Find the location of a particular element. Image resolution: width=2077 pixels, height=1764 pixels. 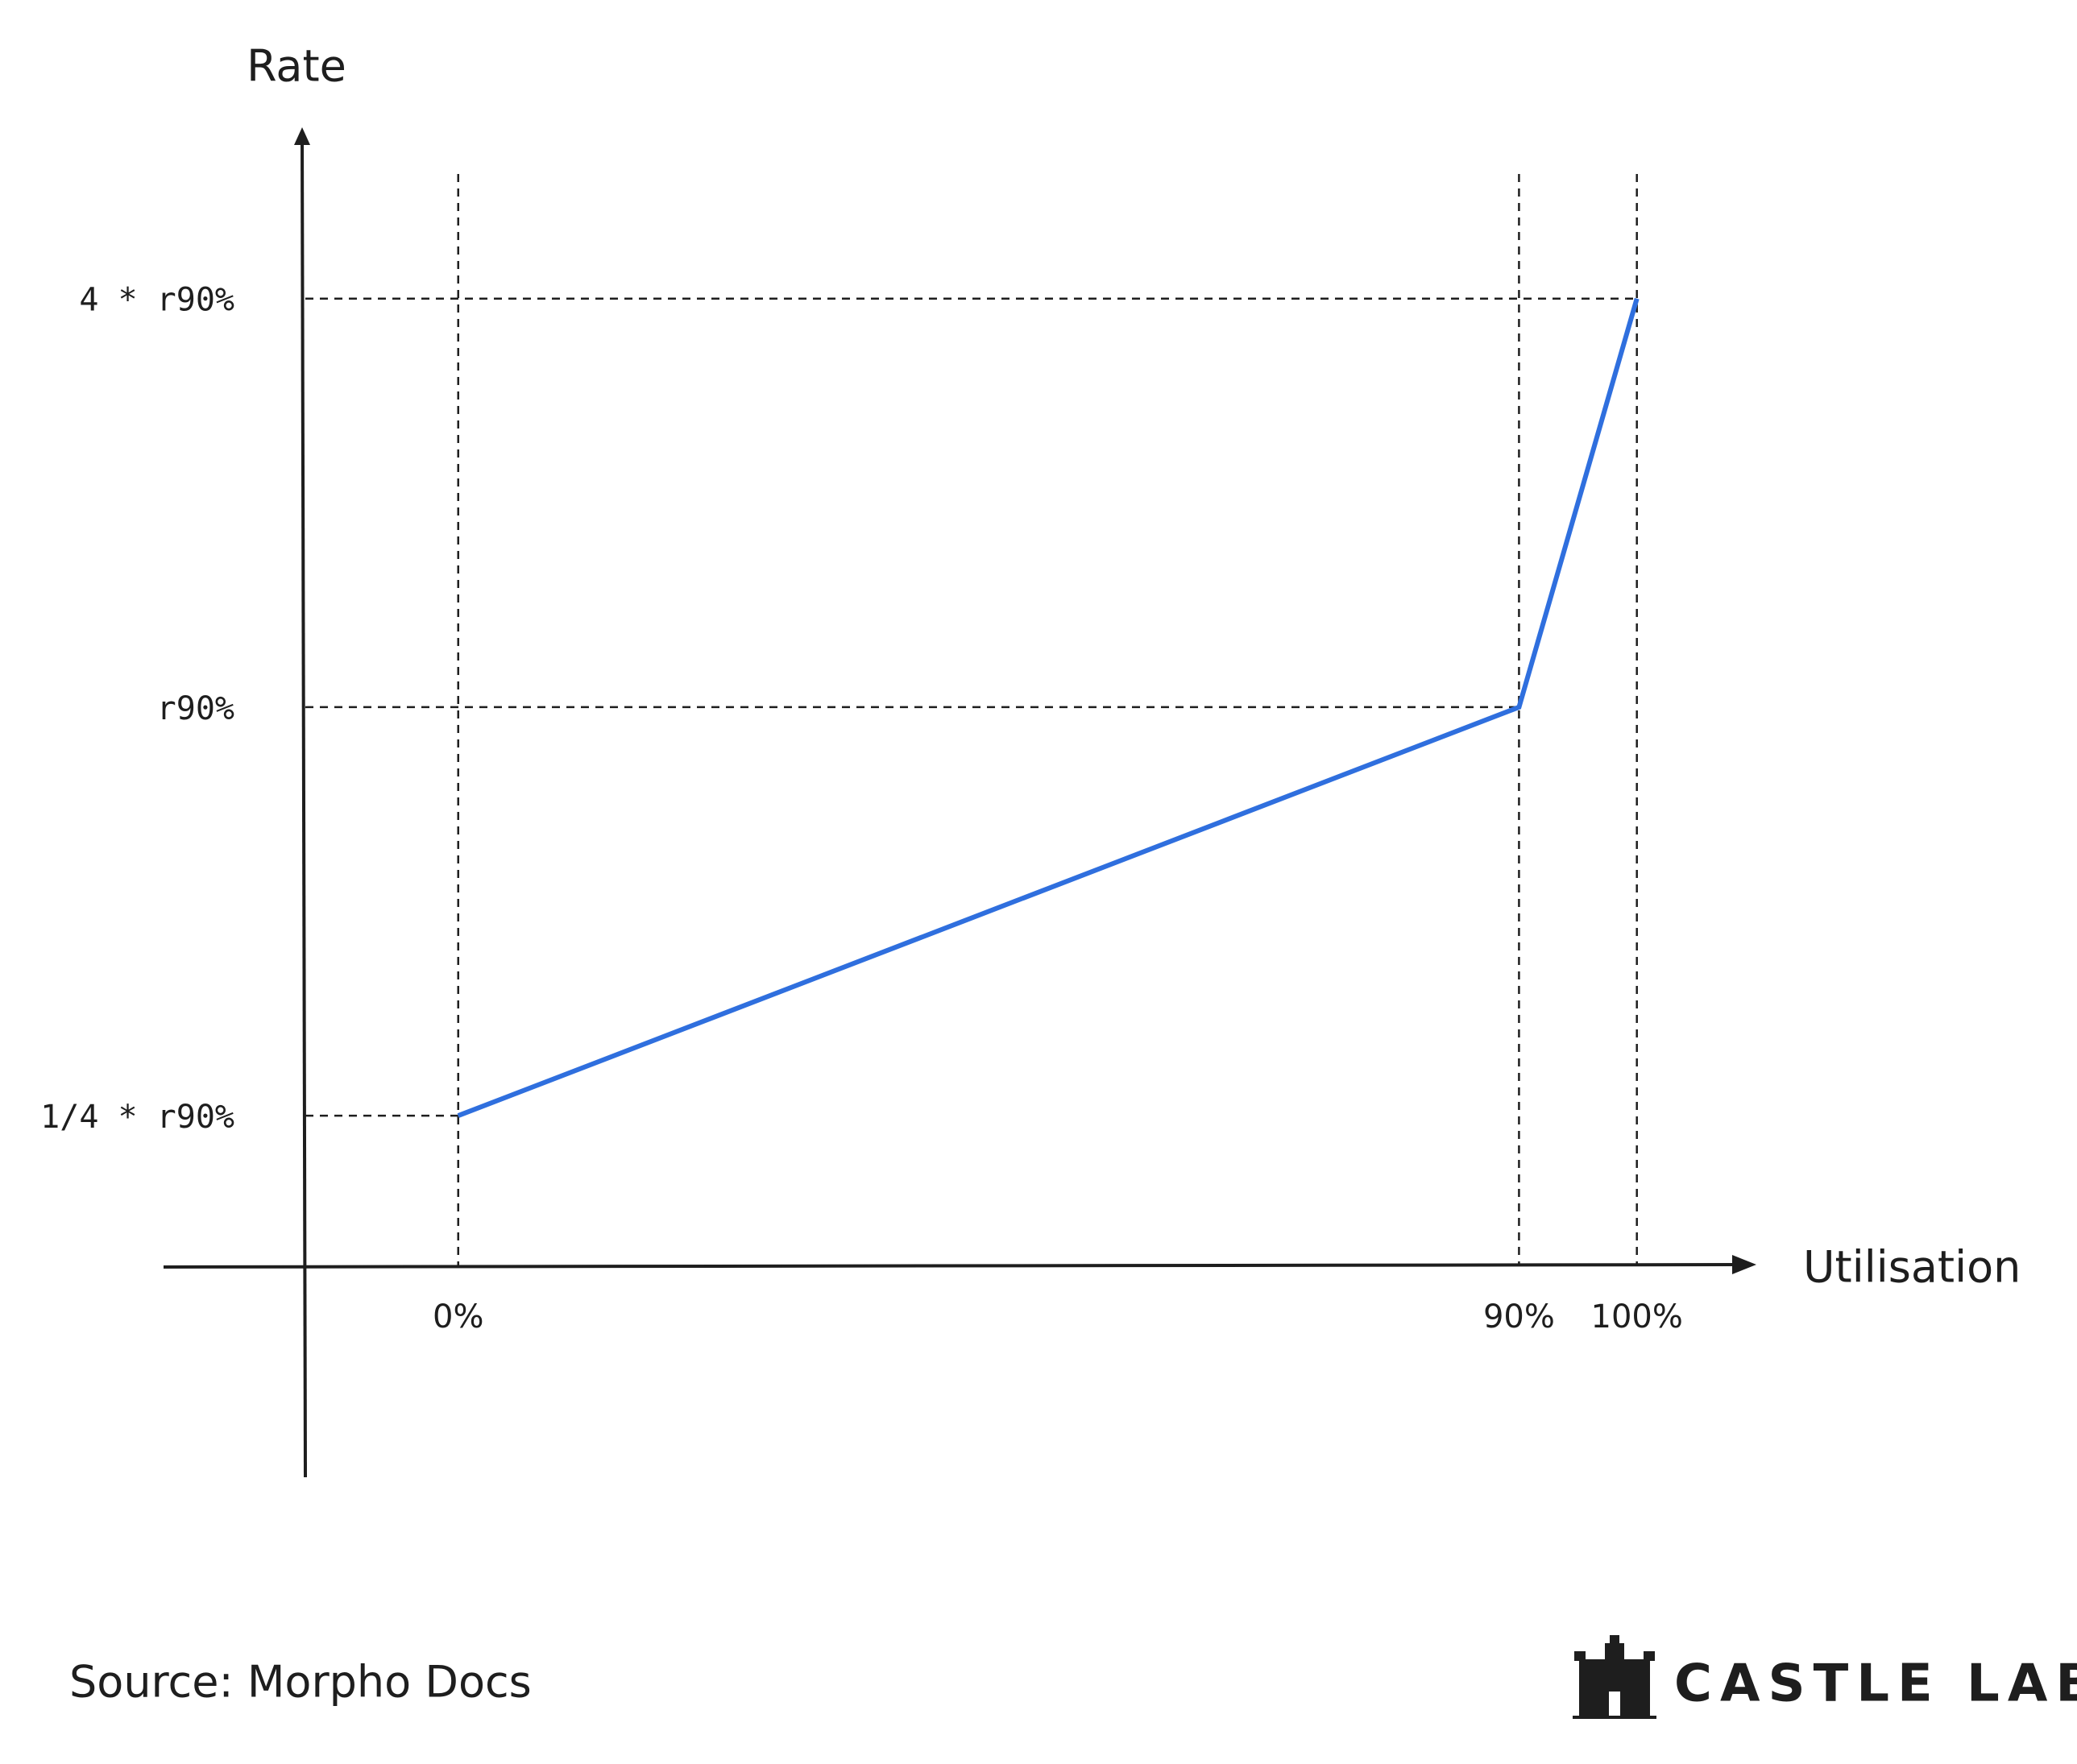

x-axis-title: Utilisation is located at coordinates (1912, 1267).